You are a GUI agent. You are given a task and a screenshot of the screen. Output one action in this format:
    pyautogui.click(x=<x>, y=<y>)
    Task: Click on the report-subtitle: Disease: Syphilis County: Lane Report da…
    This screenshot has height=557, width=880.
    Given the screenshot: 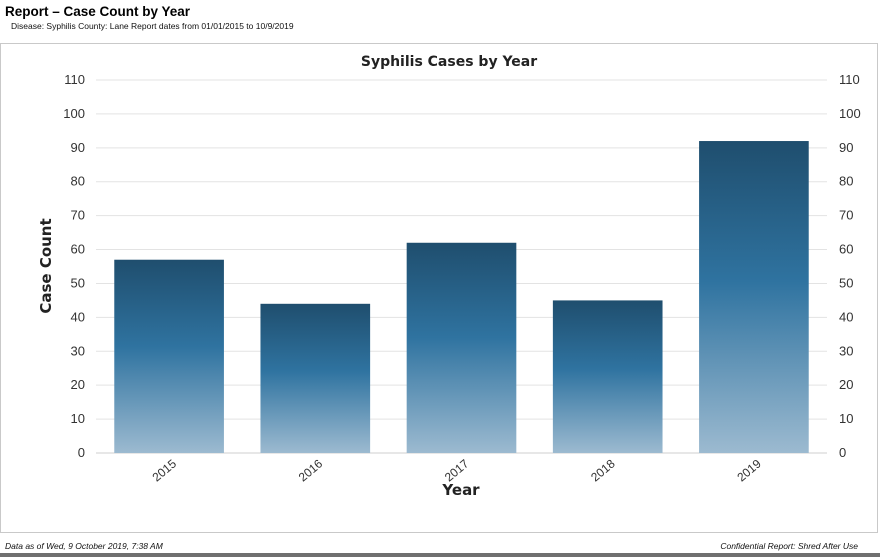 What is the action you would take?
    pyautogui.click(x=152, y=26)
    